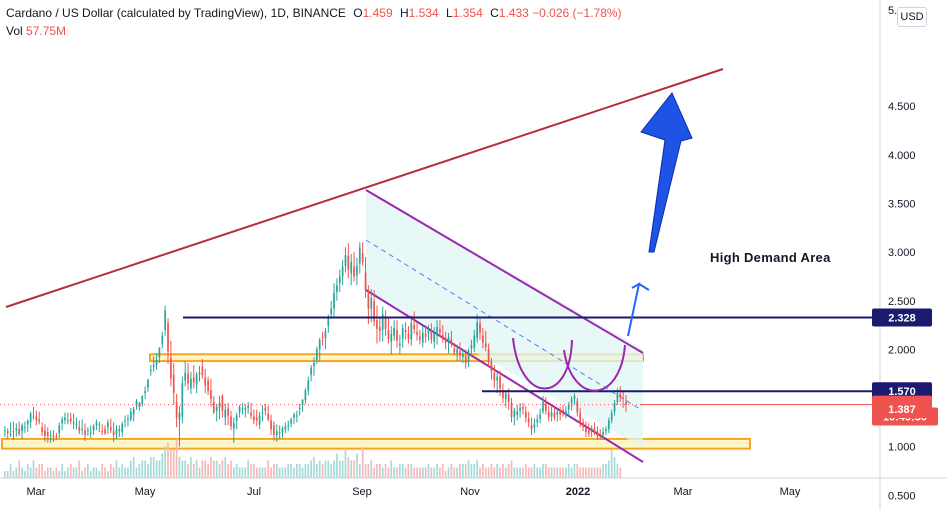 This screenshot has width=947, height=509. I want to click on open-value: 1.459, so click(377, 13).